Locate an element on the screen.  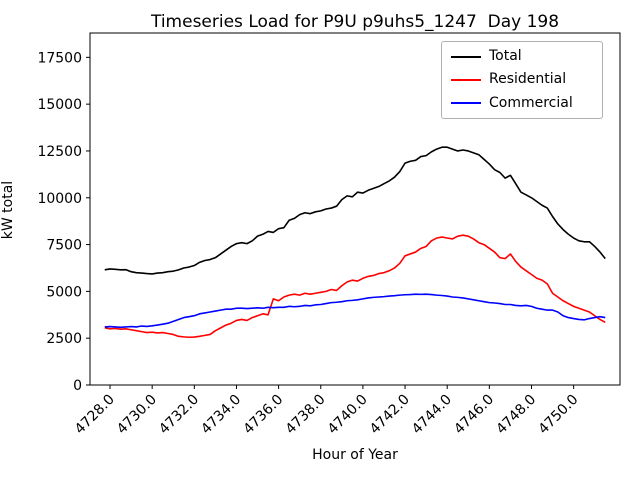
legend-label-residential: Residential is located at coordinates (528, 79).